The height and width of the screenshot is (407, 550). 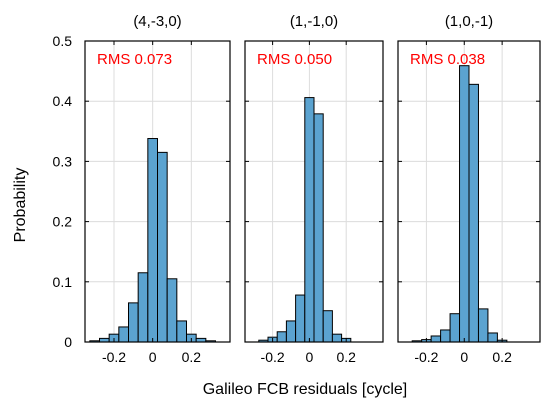 I want to click on panel-title: (4,-3,0), so click(x=157, y=21).